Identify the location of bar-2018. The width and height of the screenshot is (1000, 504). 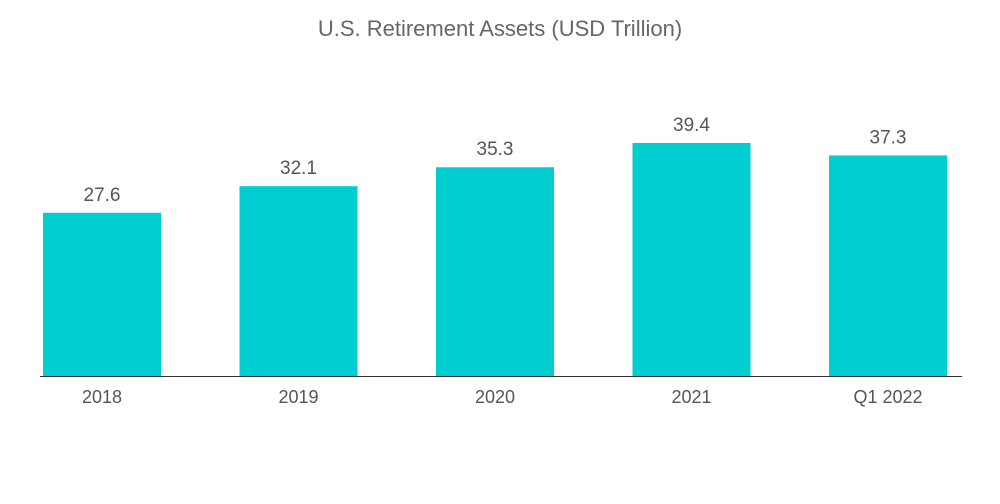
(102, 294).